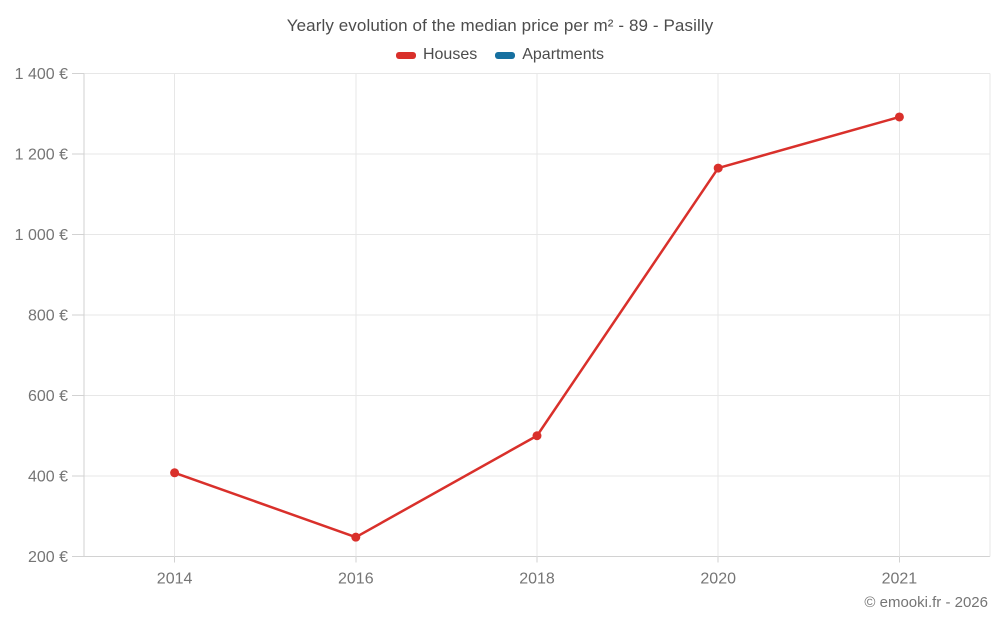 The image size is (1000, 625). Describe the element at coordinates (48, 477) in the screenshot. I see `y-tick-label: 400 €` at that location.